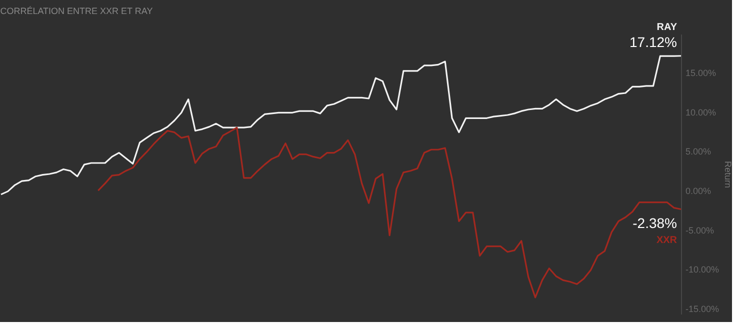  Describe the element at coordinates (654, 223) in the screenshot. I see `data-label: -2.38%` at that location.